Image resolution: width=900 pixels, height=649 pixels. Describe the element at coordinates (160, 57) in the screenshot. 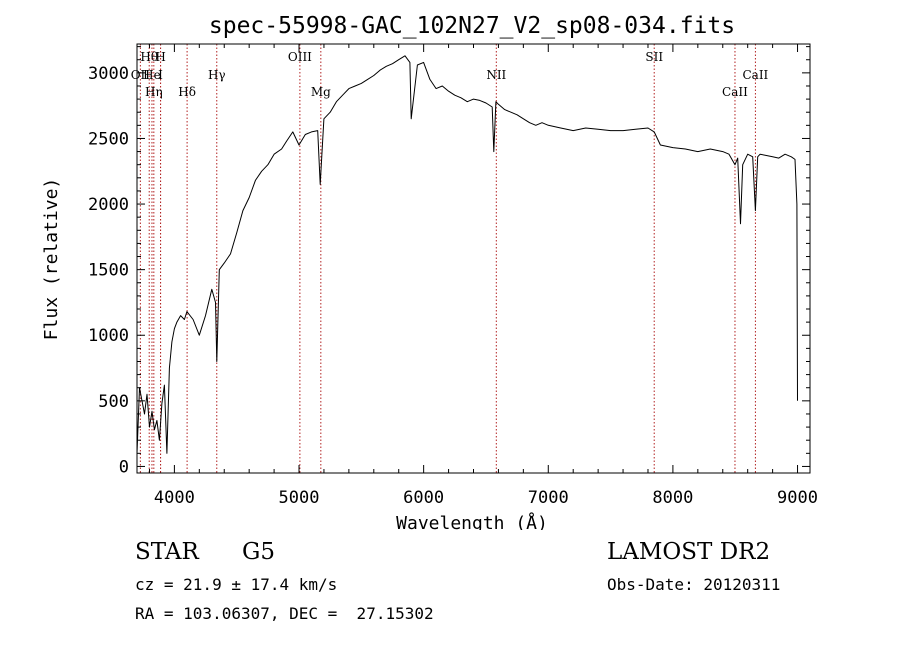

I see `line-label: H` at that location.